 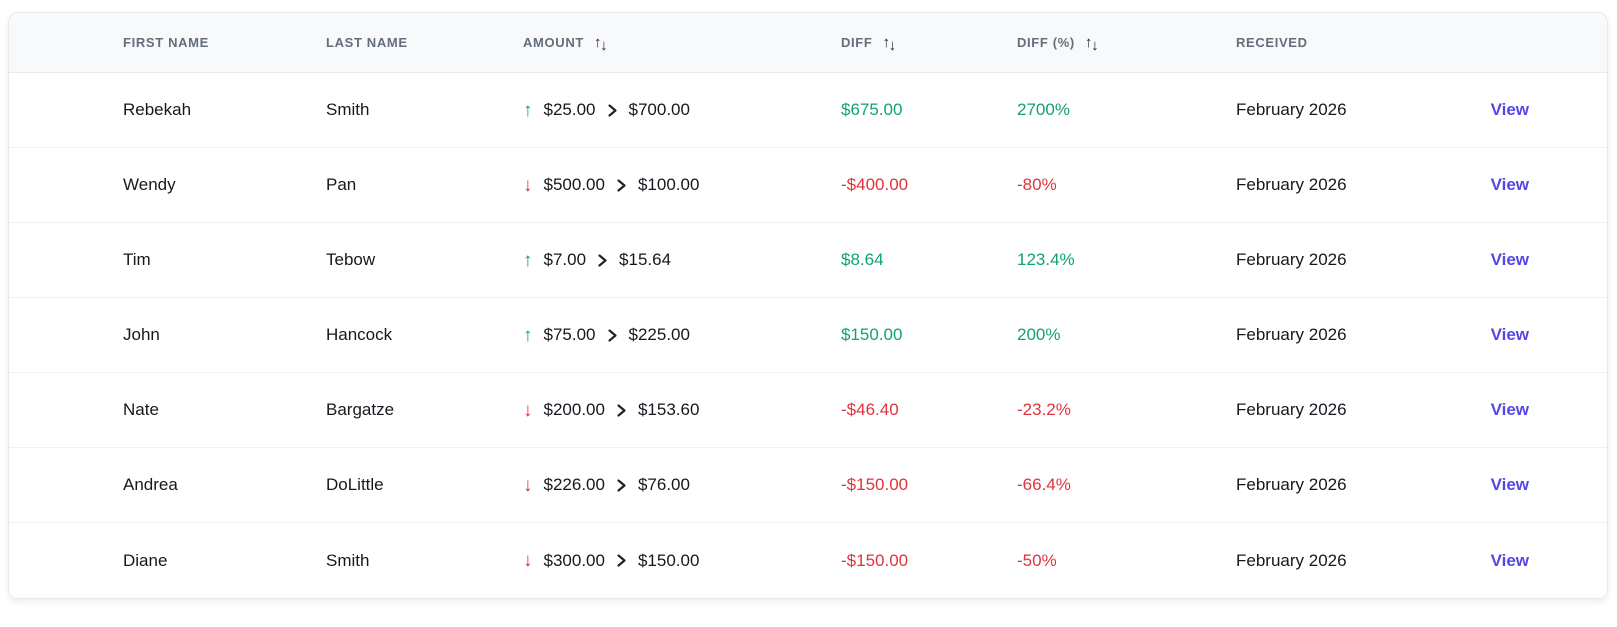 I want to click on amount-to: $150.00, so click(x=668, y=560).